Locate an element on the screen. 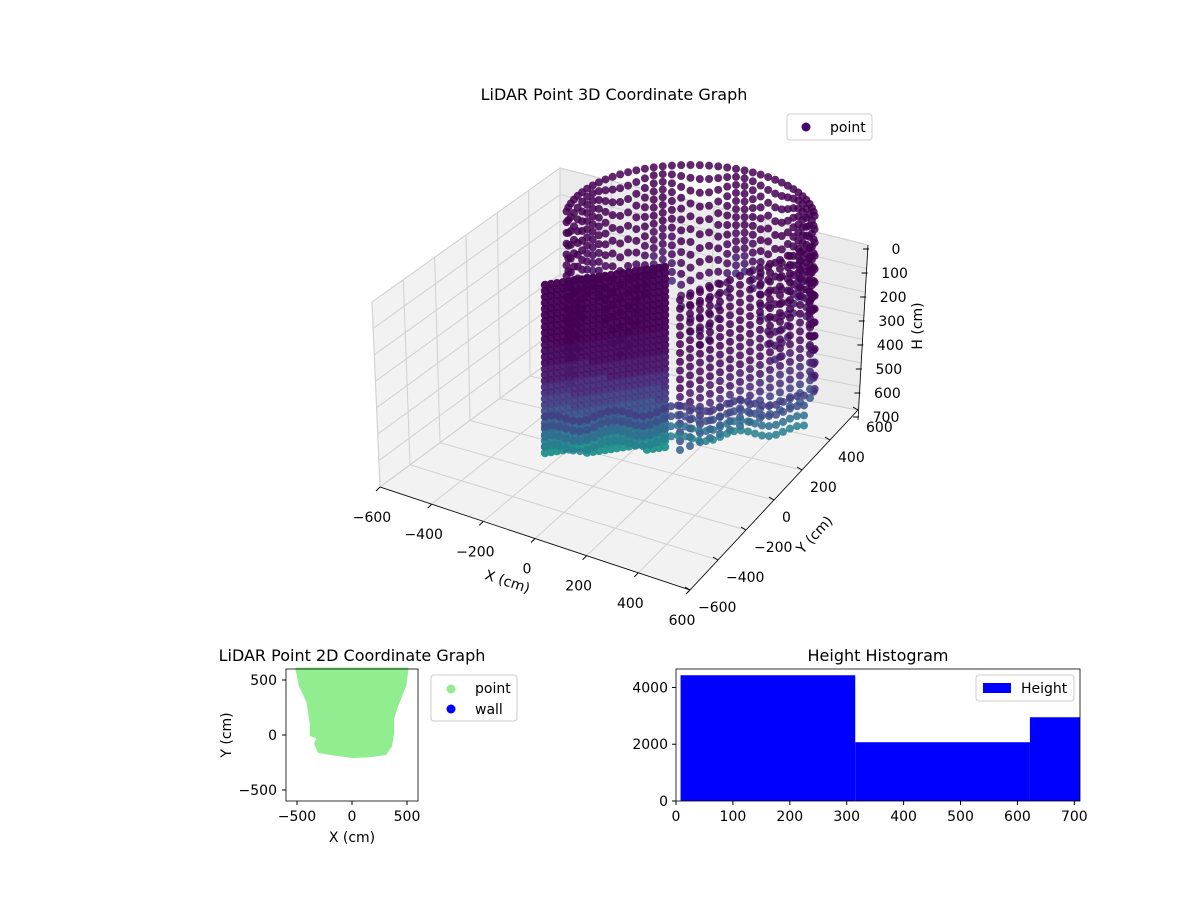 This screenshot has width=1200, height=900. x-tick-label-3d: 600 is located at coordinates (682, 621).